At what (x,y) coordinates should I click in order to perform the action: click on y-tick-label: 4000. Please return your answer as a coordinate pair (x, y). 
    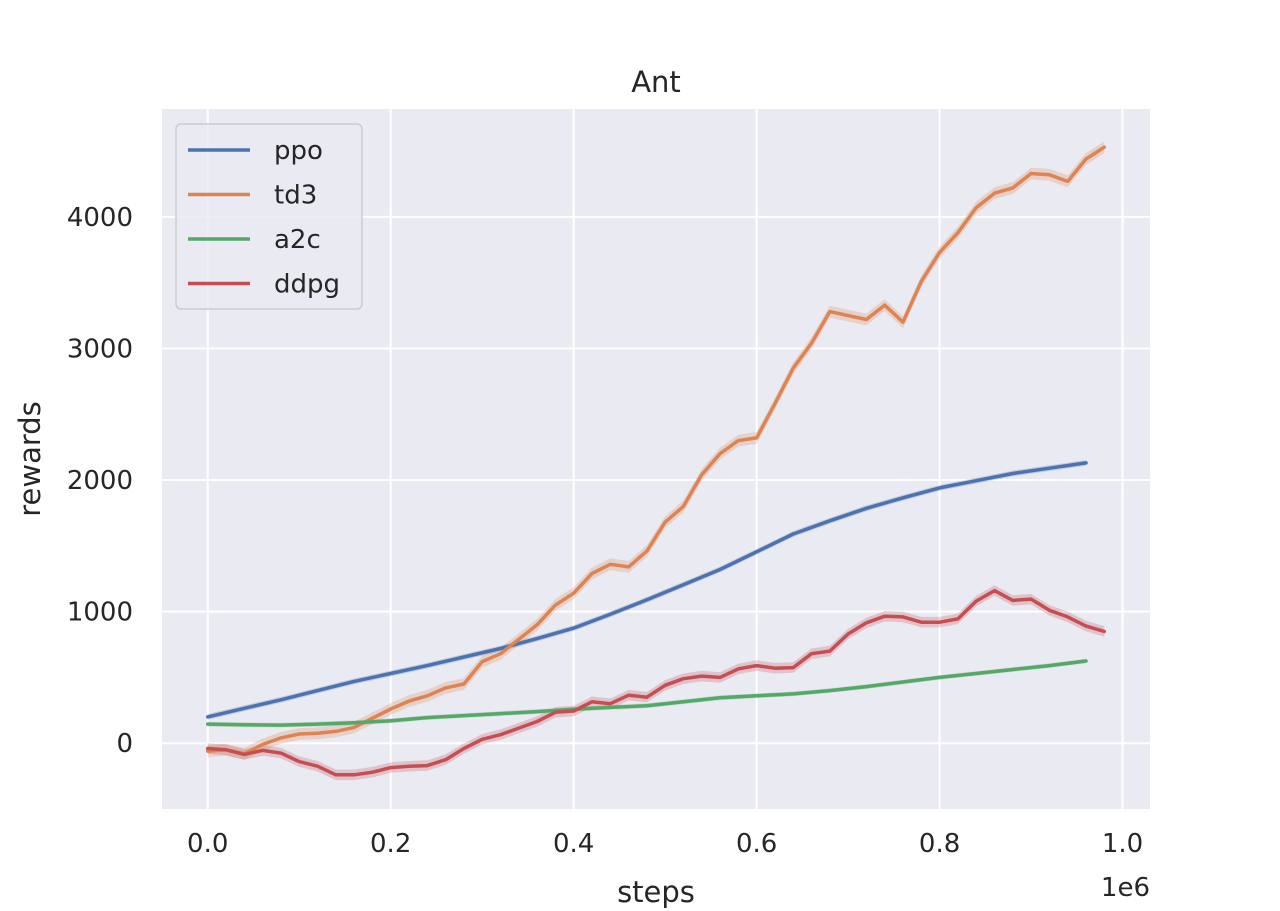
    Looking at the image, I should click on (100, 218).